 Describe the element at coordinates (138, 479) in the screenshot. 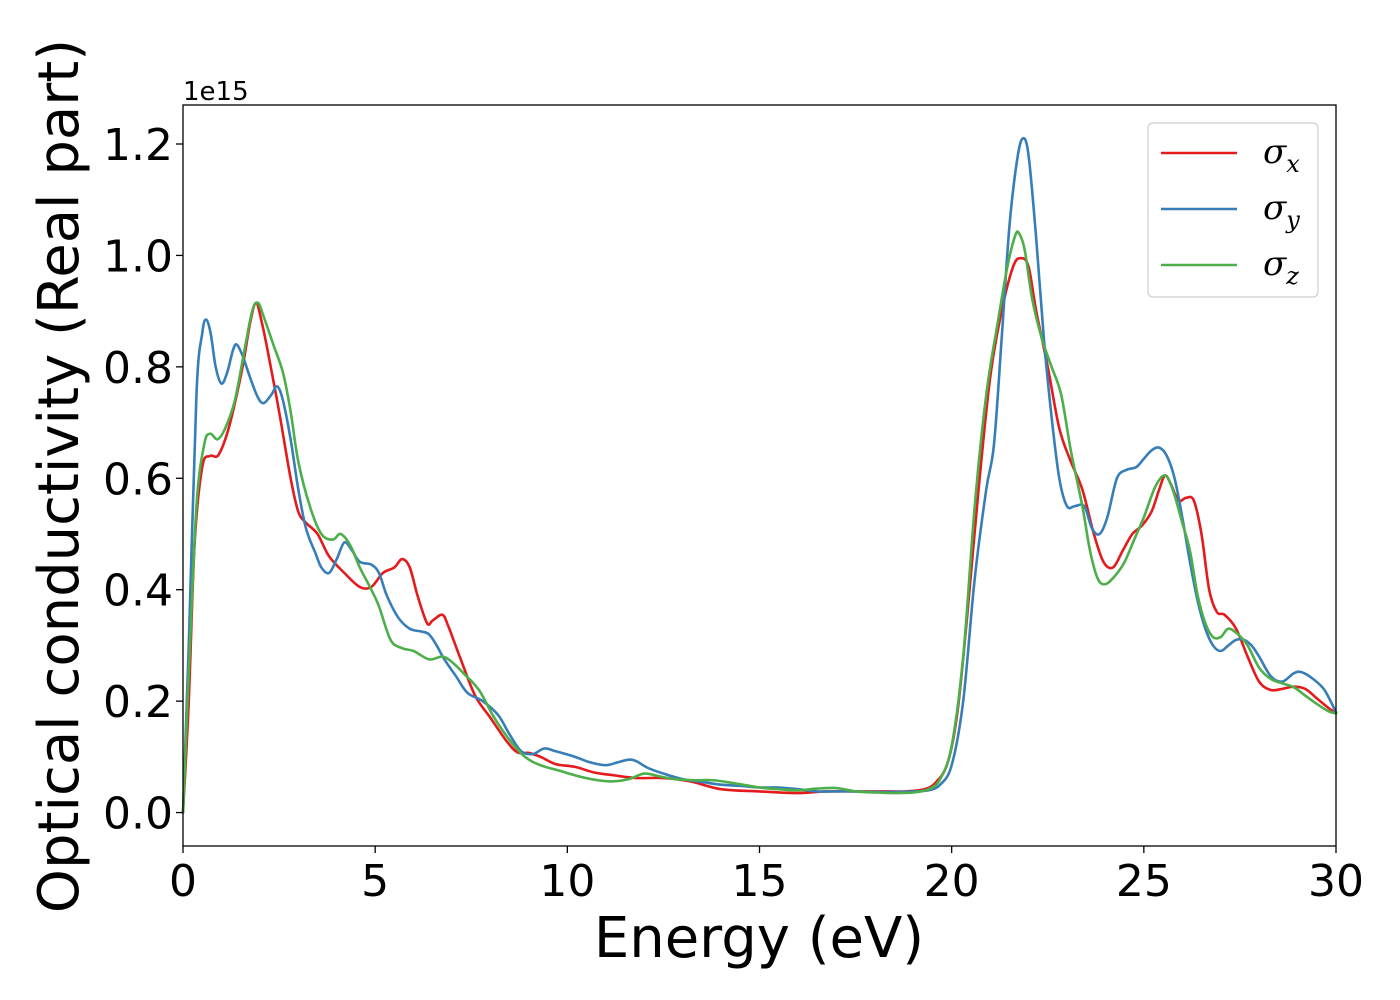

I see `y-tick-label: 0.6` at that location.